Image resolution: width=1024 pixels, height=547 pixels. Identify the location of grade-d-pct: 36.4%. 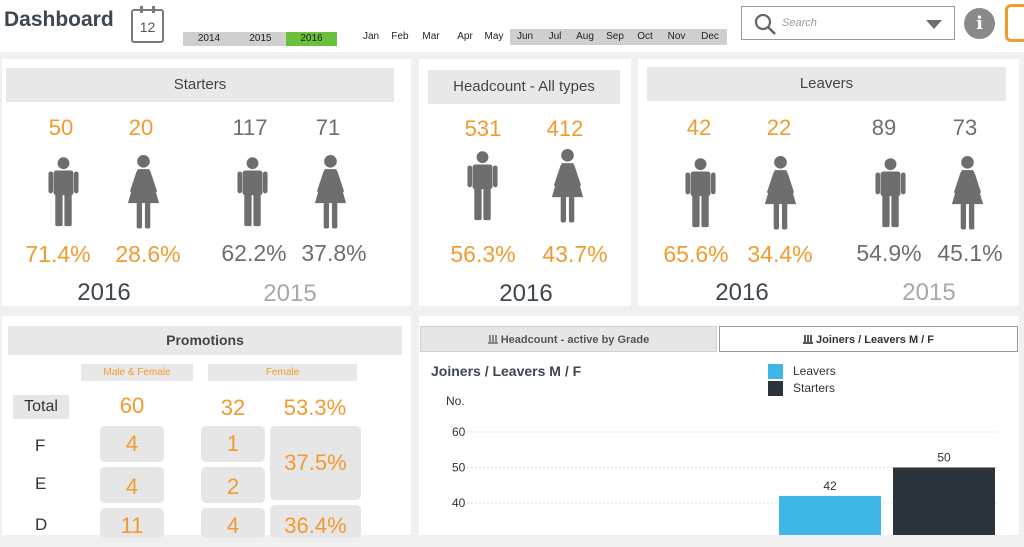
(315, 521).